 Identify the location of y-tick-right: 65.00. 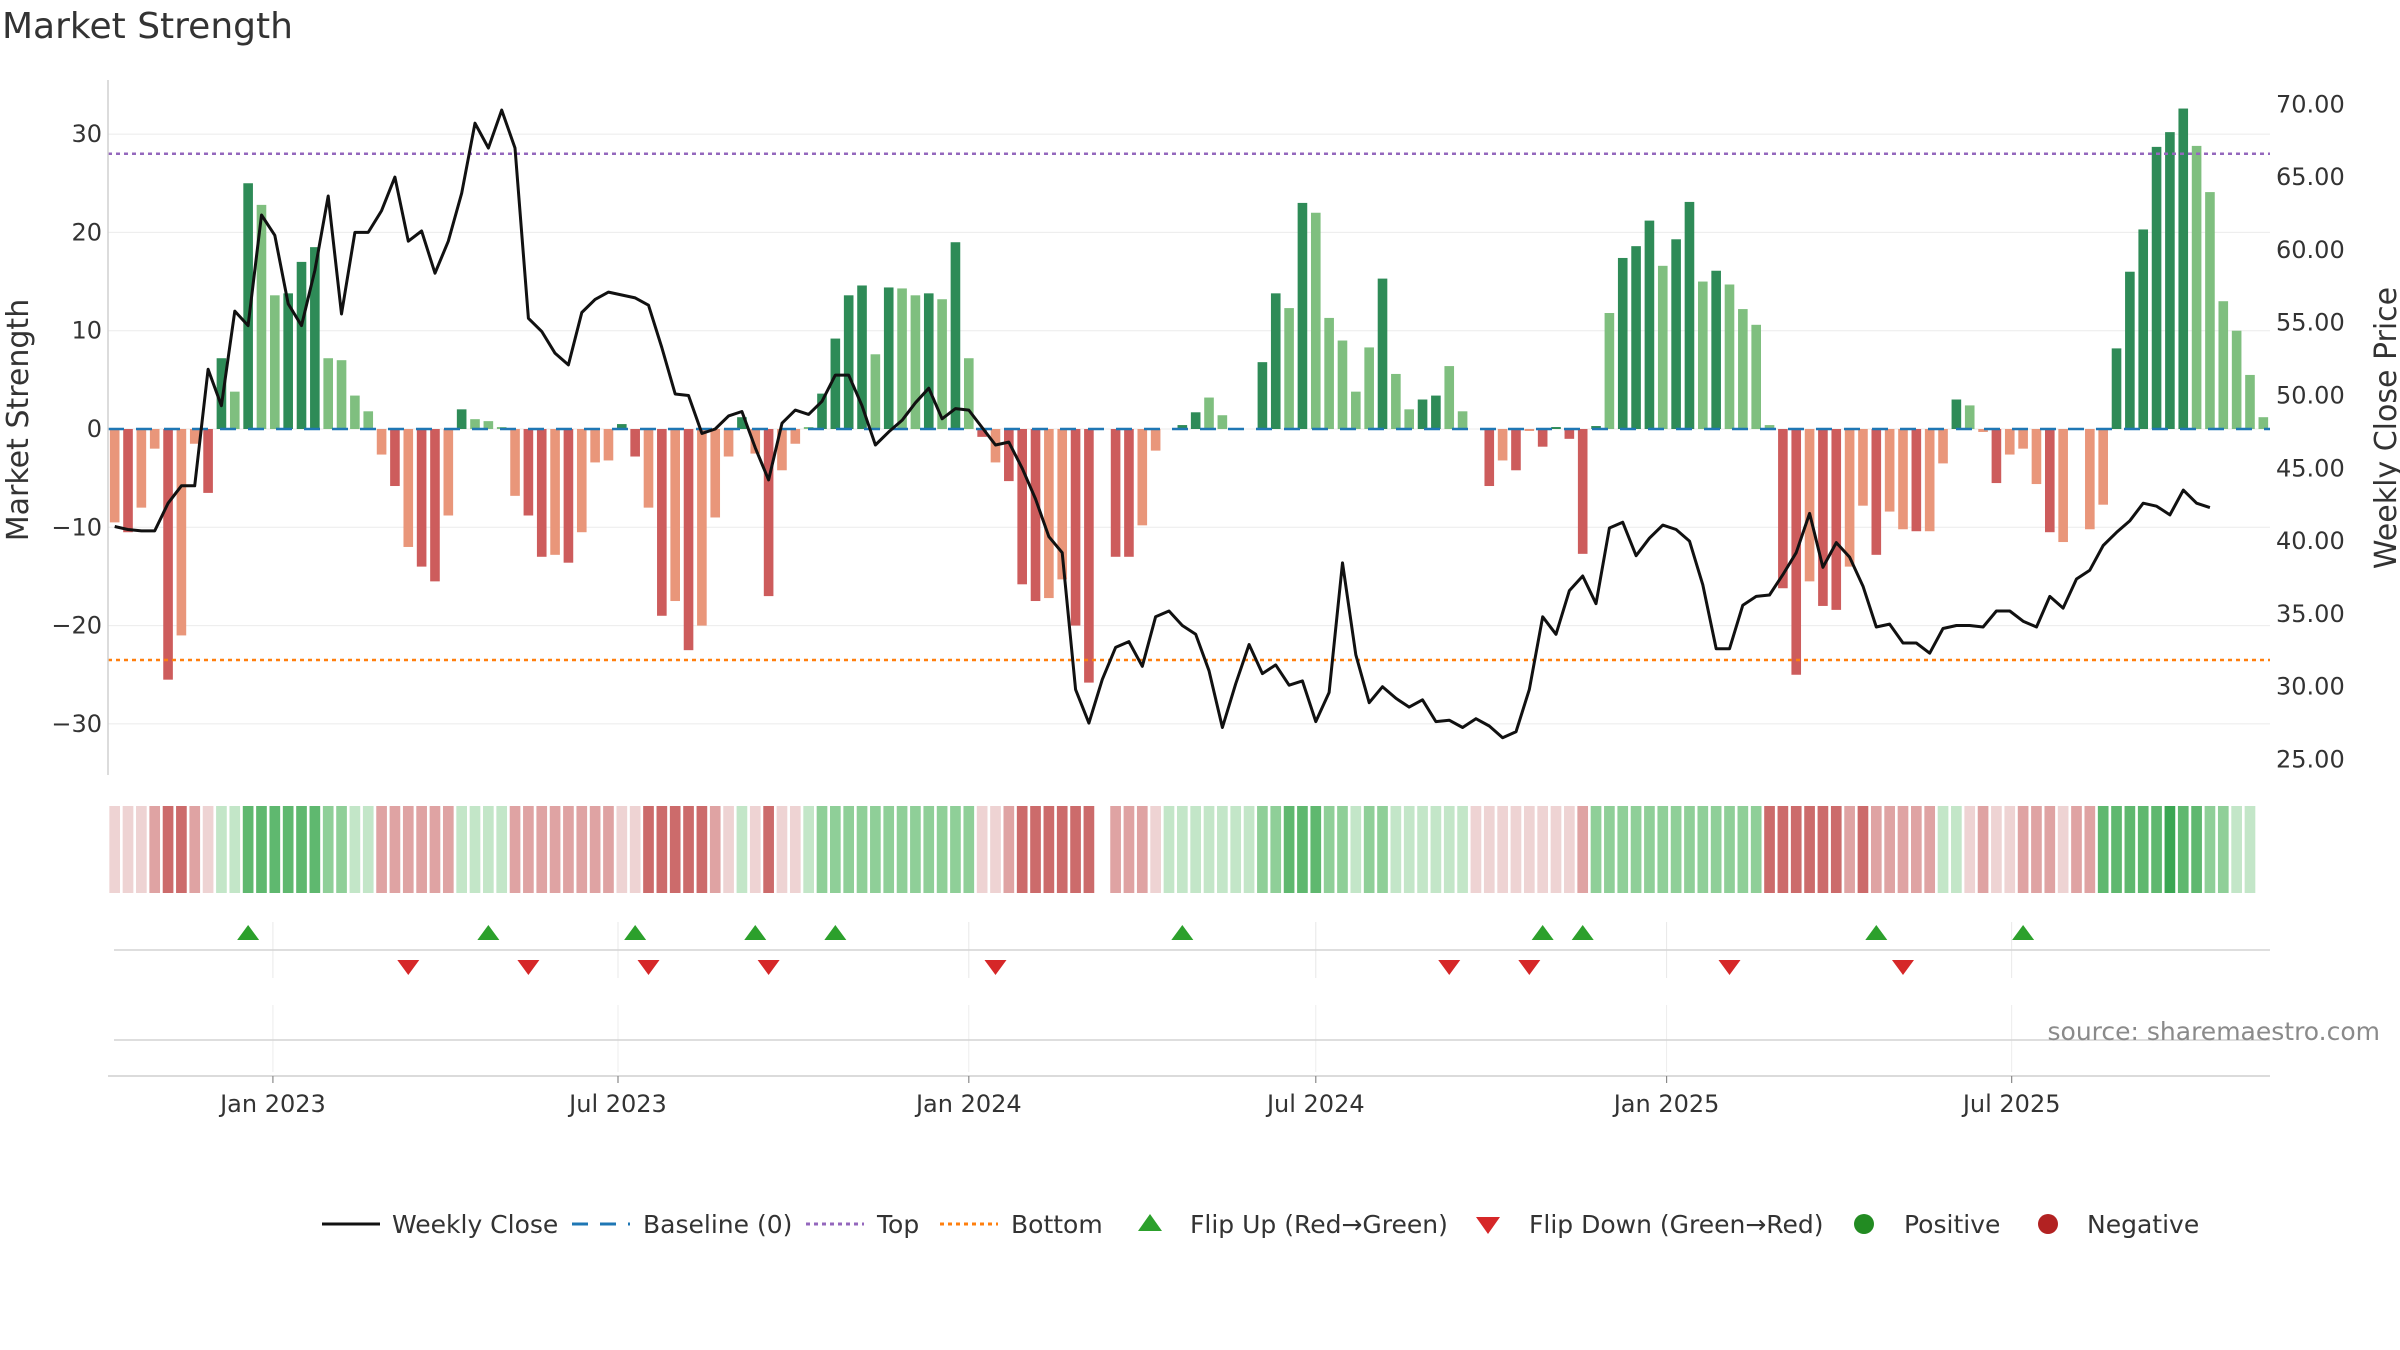
(2310, 177).